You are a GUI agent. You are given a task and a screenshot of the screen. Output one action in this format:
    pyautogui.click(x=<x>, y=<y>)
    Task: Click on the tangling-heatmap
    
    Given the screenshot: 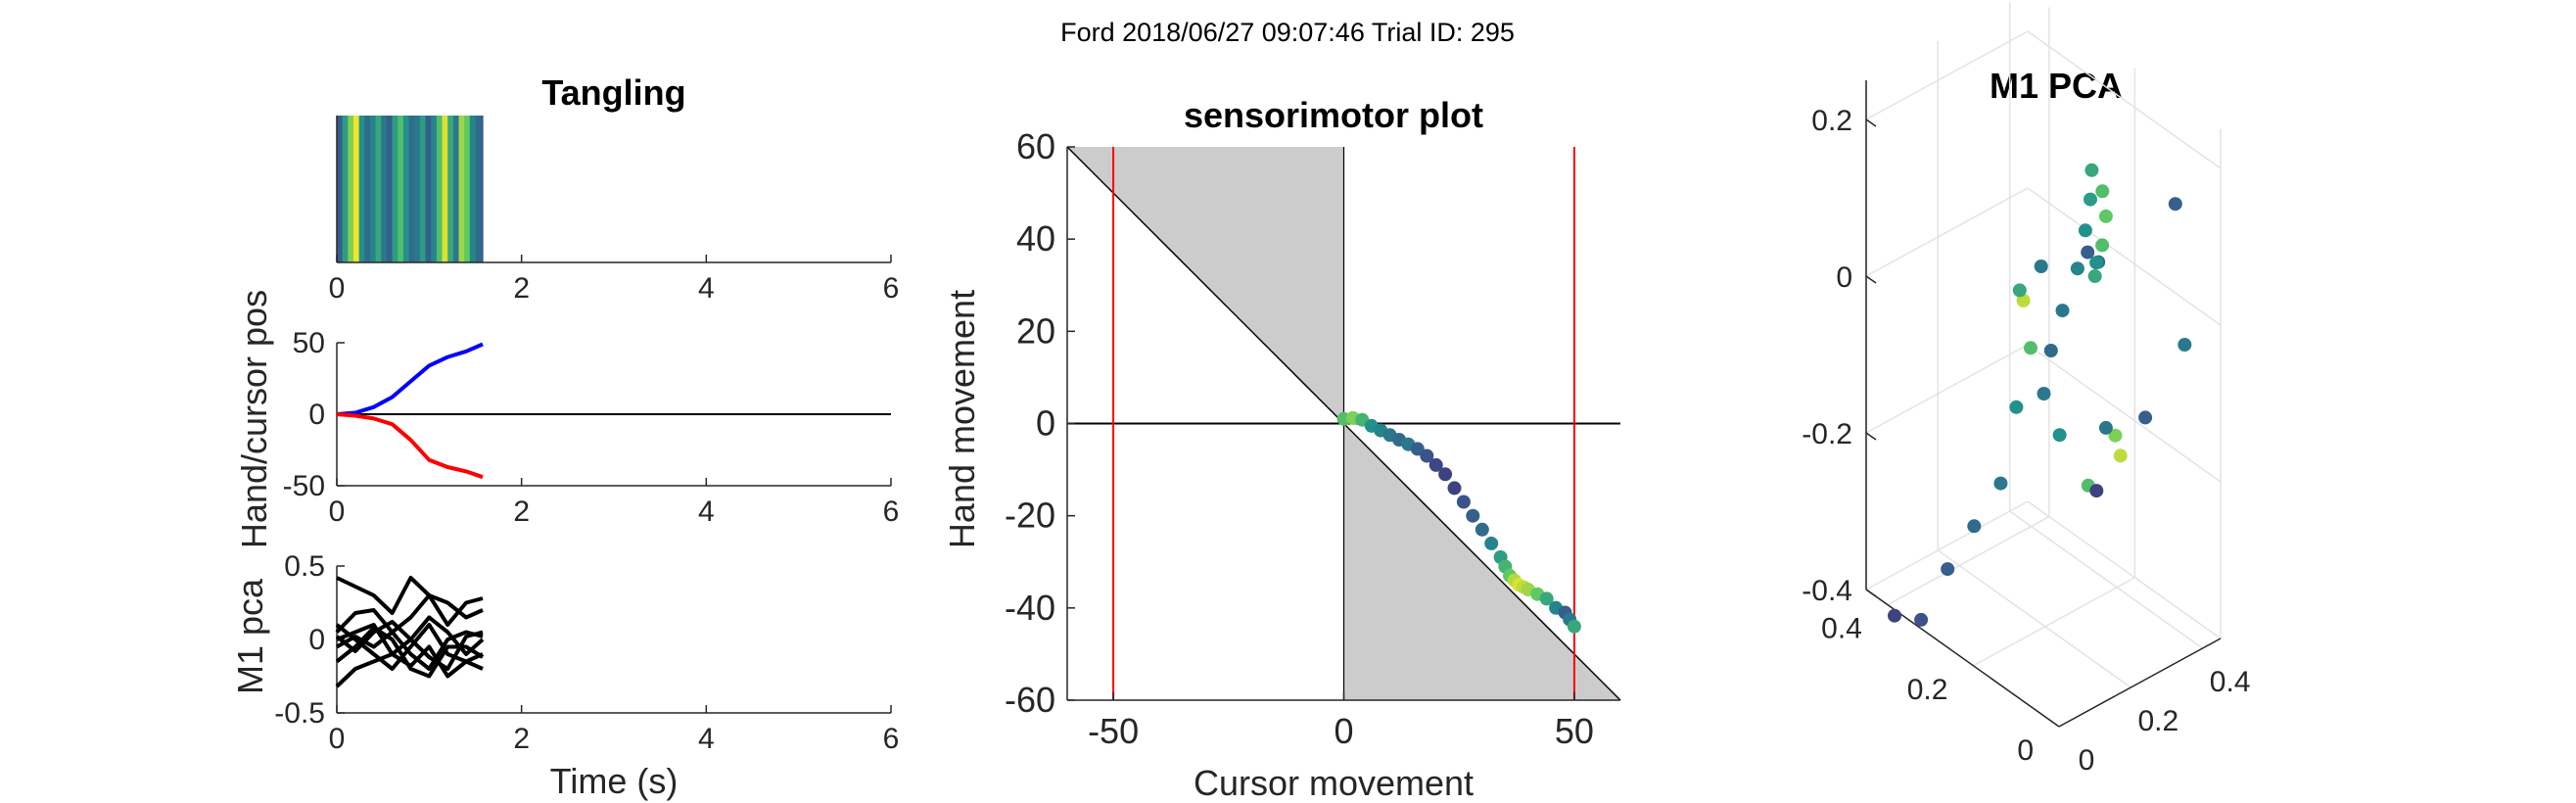 What is the action you would take?
    pyautogui.click(x=411, y=189)
    